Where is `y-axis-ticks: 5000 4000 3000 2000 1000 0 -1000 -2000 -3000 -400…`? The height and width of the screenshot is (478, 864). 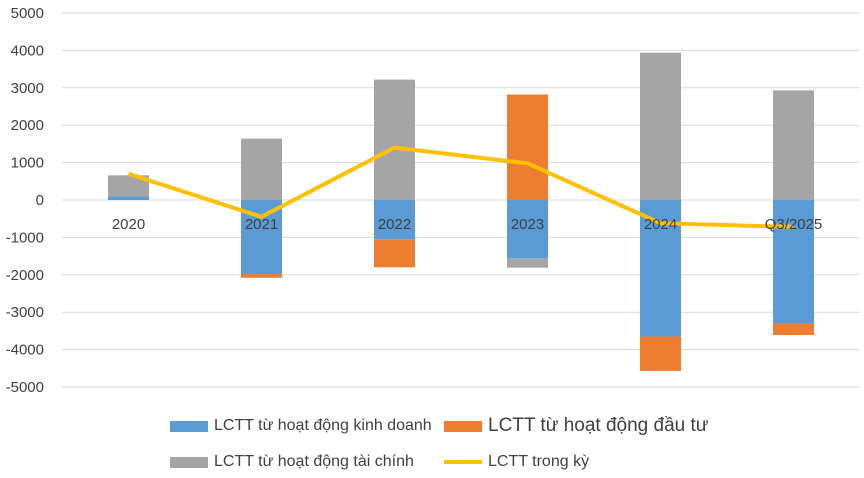 y-axis-ticks: 5000 4000 3000 2000 1000 0 -1000 -2000 -3000 -400… is located at coordinates (25, 200).